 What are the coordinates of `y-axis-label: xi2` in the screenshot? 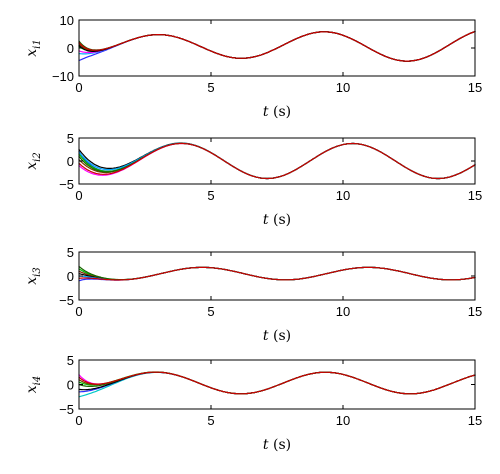 It's located at (33, 160).